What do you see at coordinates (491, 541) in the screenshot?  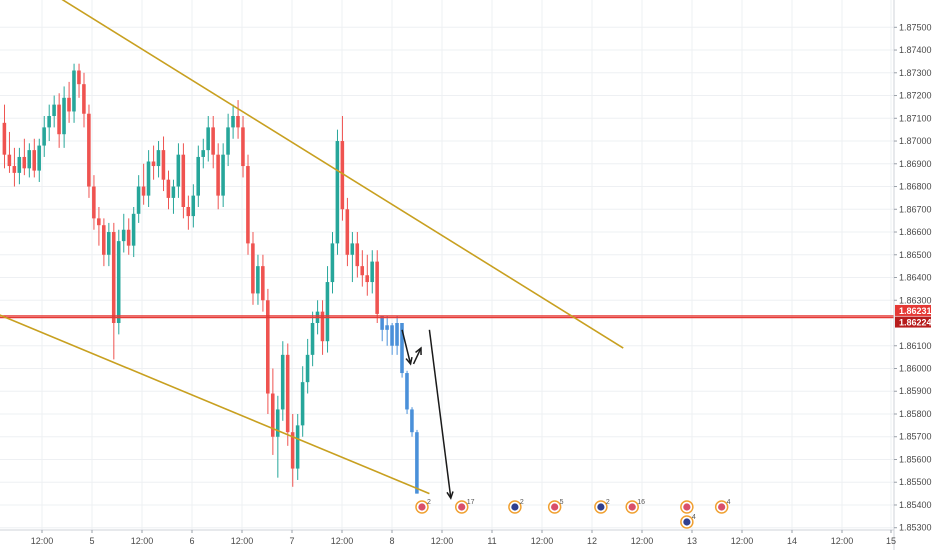 I see `x-tick-label: 11` at bounding box center [491, 541].